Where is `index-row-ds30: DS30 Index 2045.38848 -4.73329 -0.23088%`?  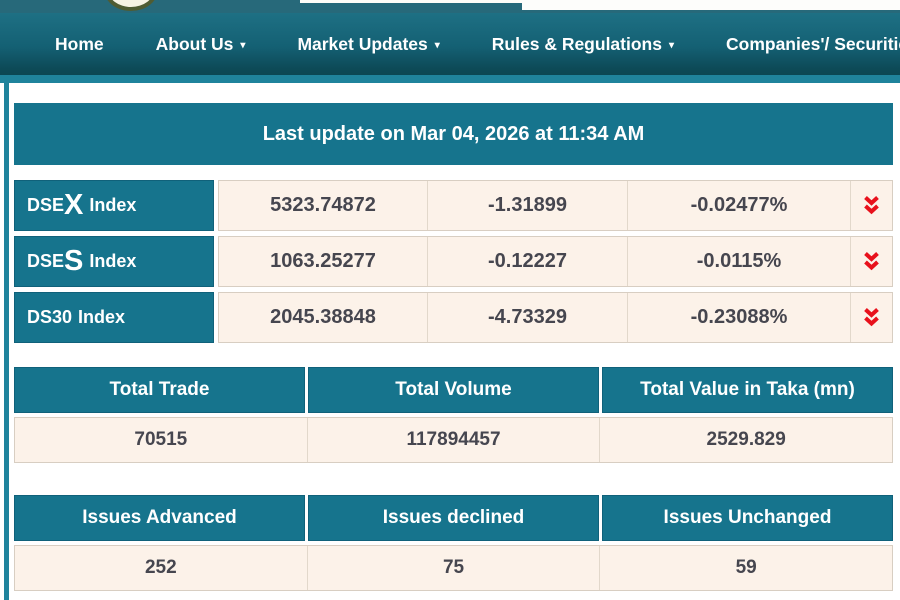
index-row-ds30: DS30 Index 2045.38848 -4.73329 -0.23088% is located at coordinates (453, 317).